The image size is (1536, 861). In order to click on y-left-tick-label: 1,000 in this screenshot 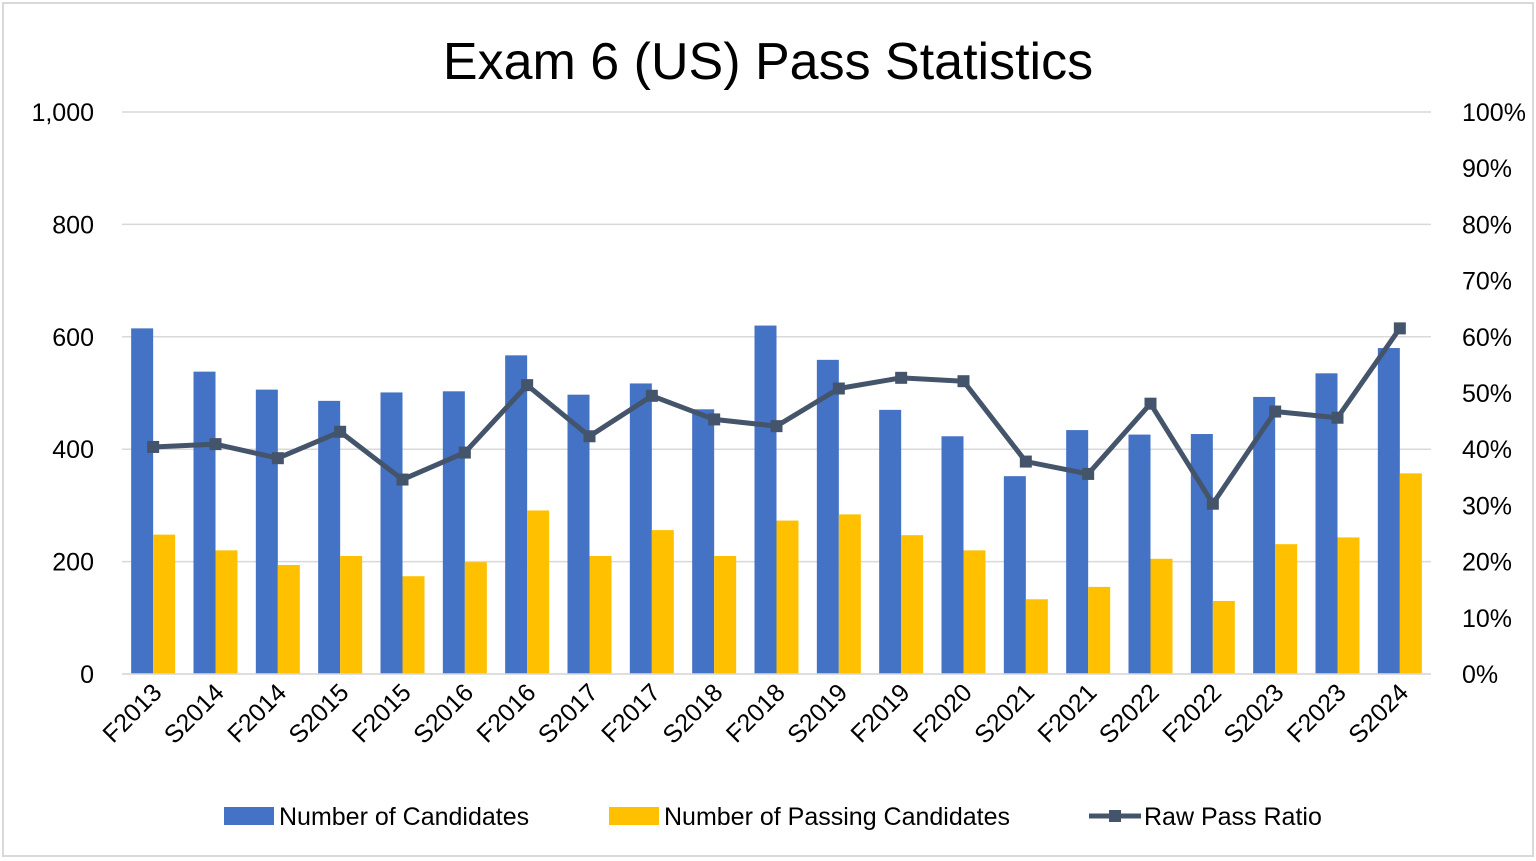, I will do `click(62, 113)`.